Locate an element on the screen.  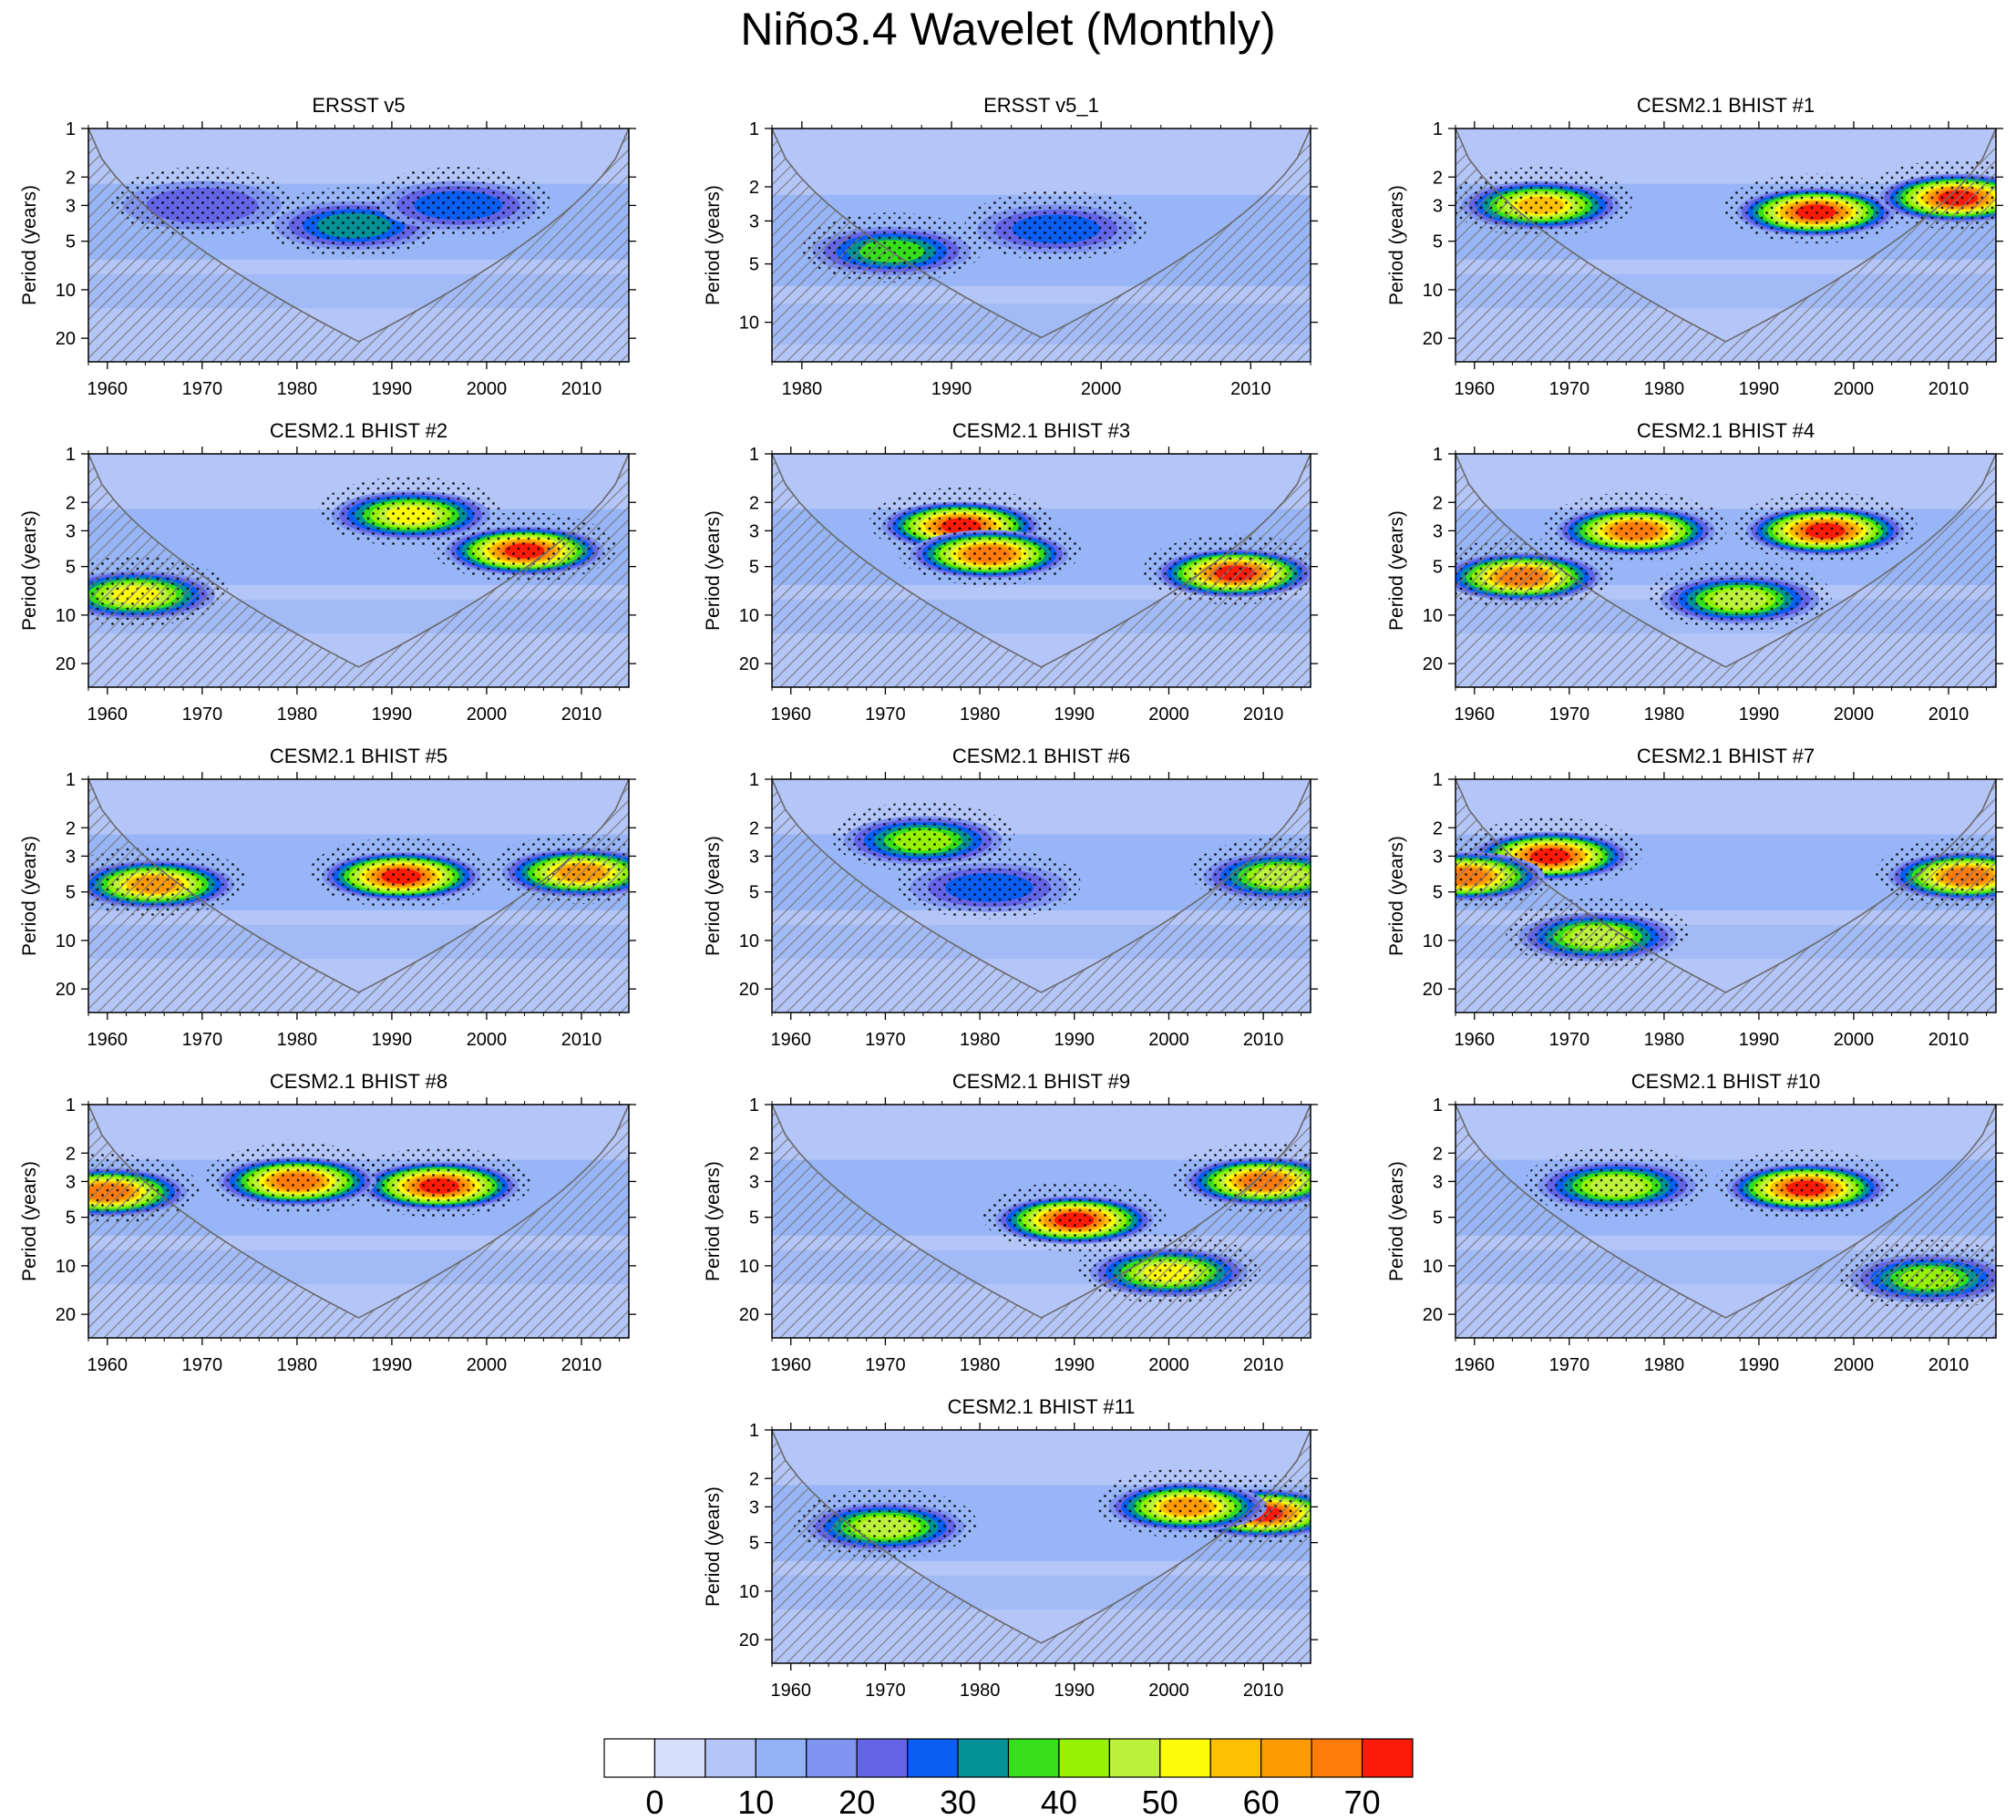
cone-line is located at coordinates (1725, 561).